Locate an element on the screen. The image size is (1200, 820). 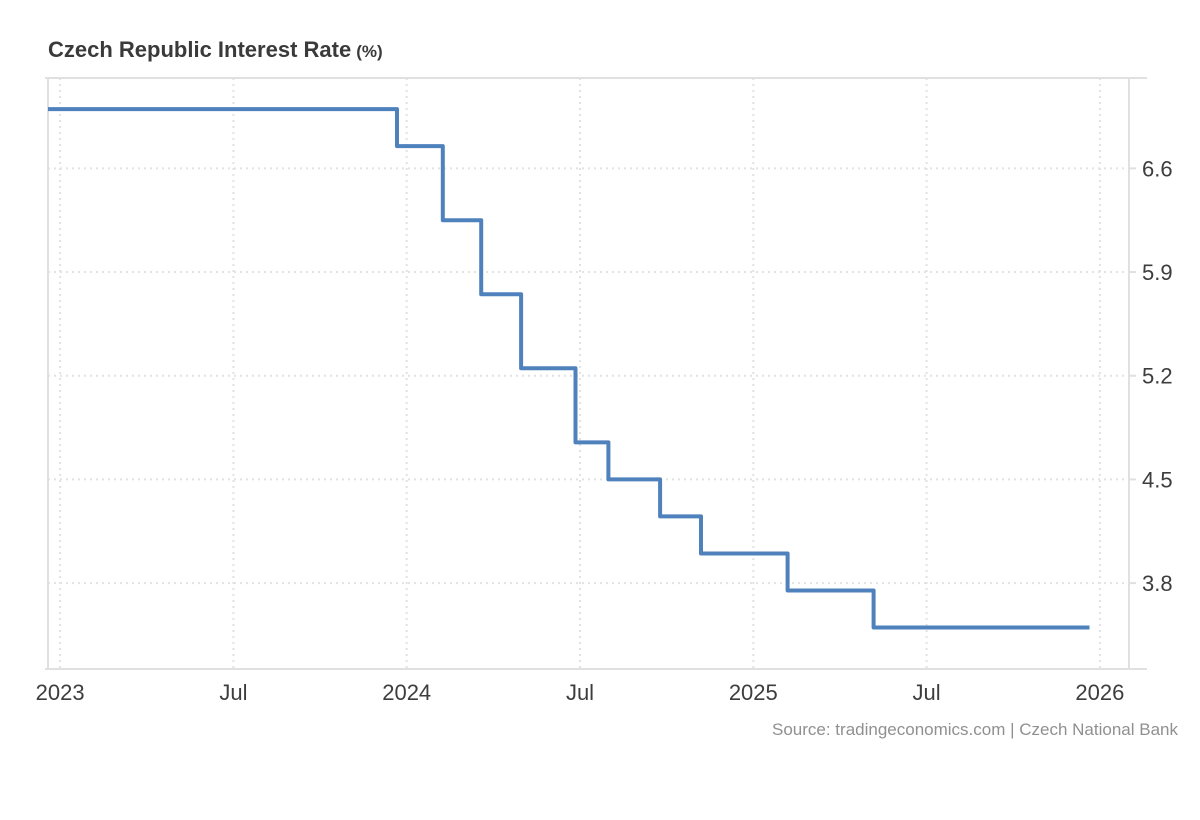
y-axis-labels: 6.6 5.9 5.2 4.5 3.8 is located at coordinates (1157, 376).